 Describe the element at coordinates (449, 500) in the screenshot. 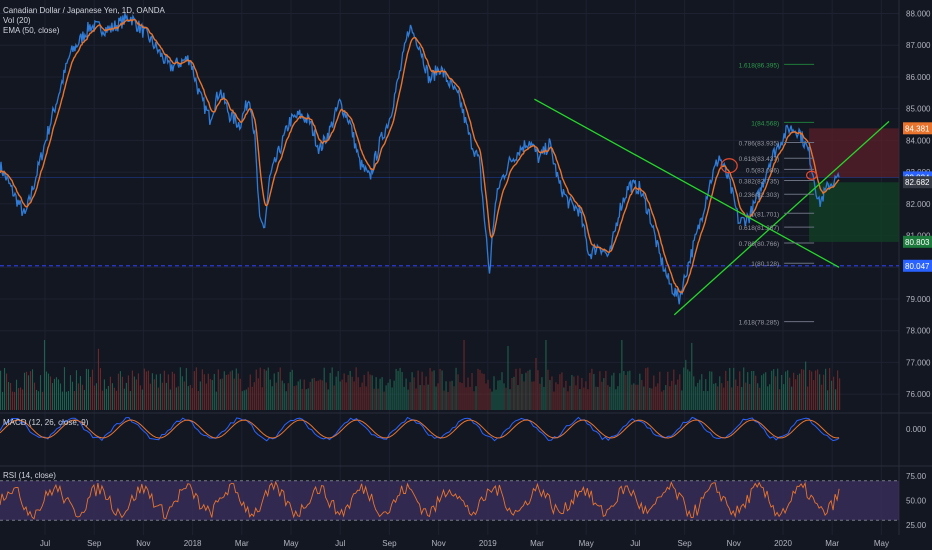

I see `rsi-band` at that location.